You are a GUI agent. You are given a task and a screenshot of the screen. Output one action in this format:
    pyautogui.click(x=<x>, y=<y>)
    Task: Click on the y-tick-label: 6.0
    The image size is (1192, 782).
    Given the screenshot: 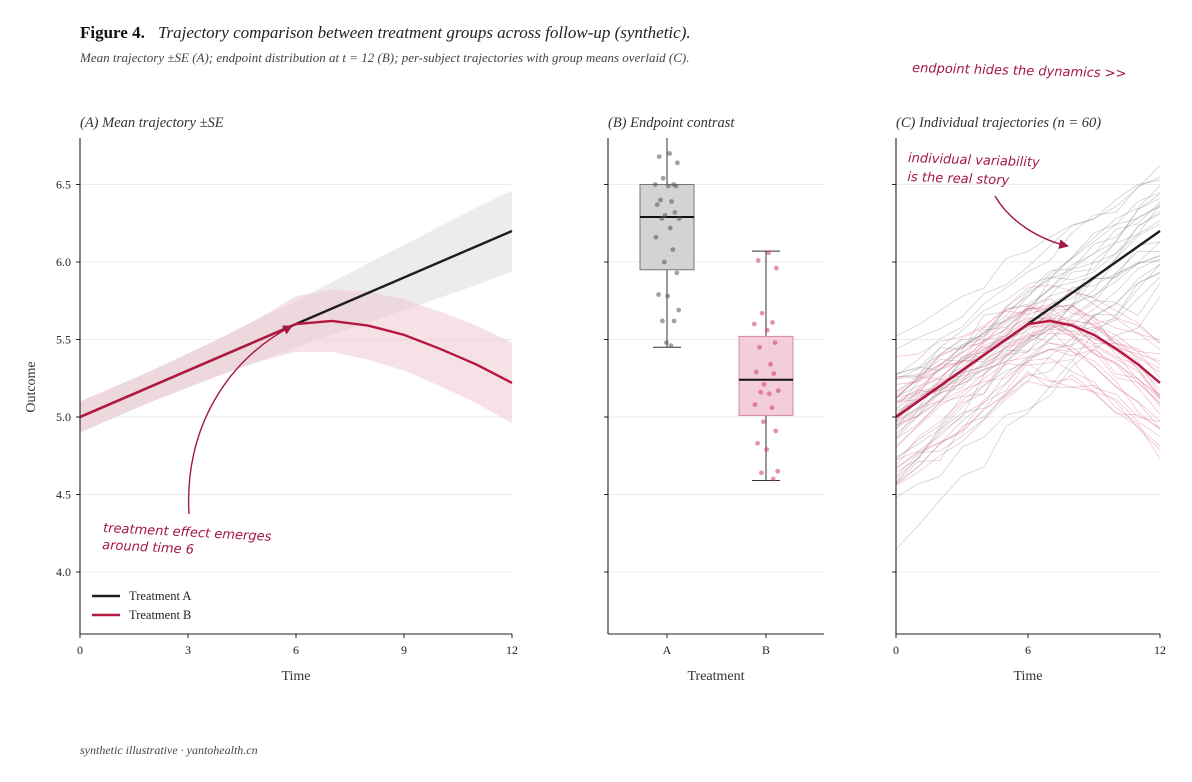 What is the action you would take?
    pyautogui.click(x=63, y=262)
    